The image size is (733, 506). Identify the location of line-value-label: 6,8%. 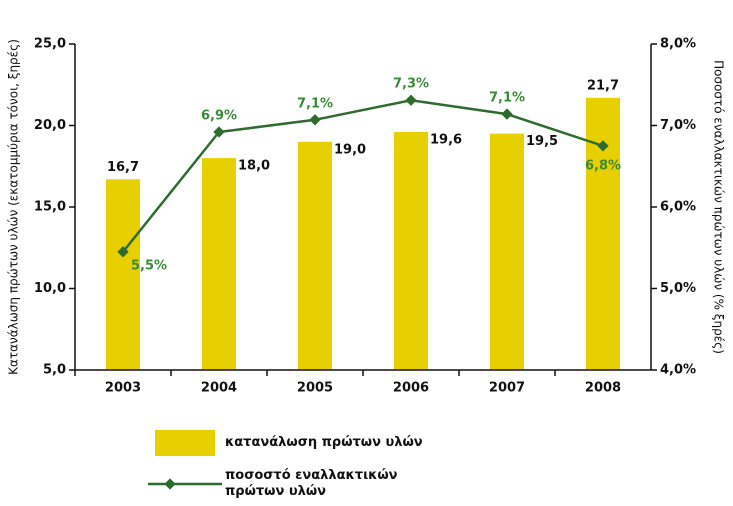
(603, 165).